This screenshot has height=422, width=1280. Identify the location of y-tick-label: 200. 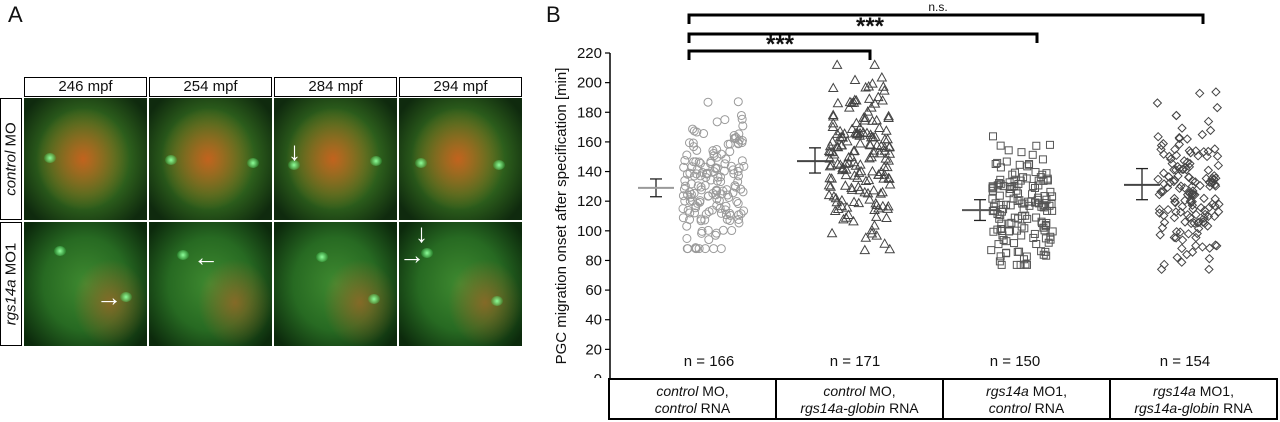
(589, 83).